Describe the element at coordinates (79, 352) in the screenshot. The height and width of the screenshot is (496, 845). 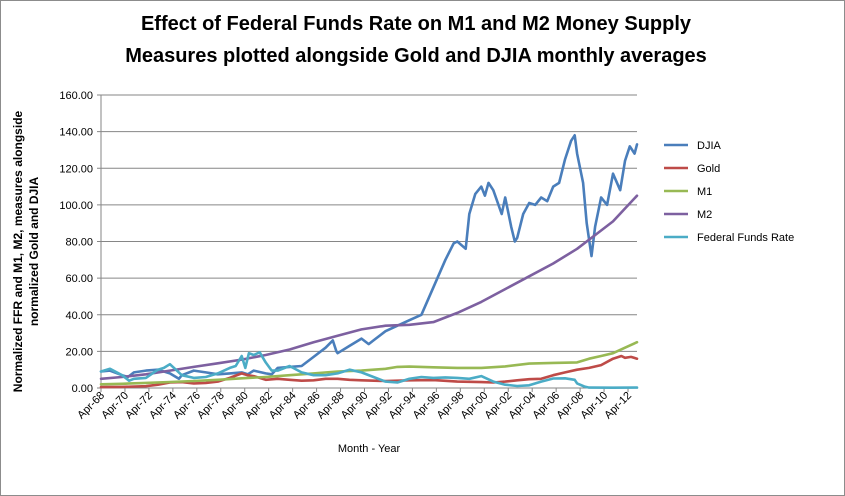
I see `y-tick-label: 20.00` at that location.